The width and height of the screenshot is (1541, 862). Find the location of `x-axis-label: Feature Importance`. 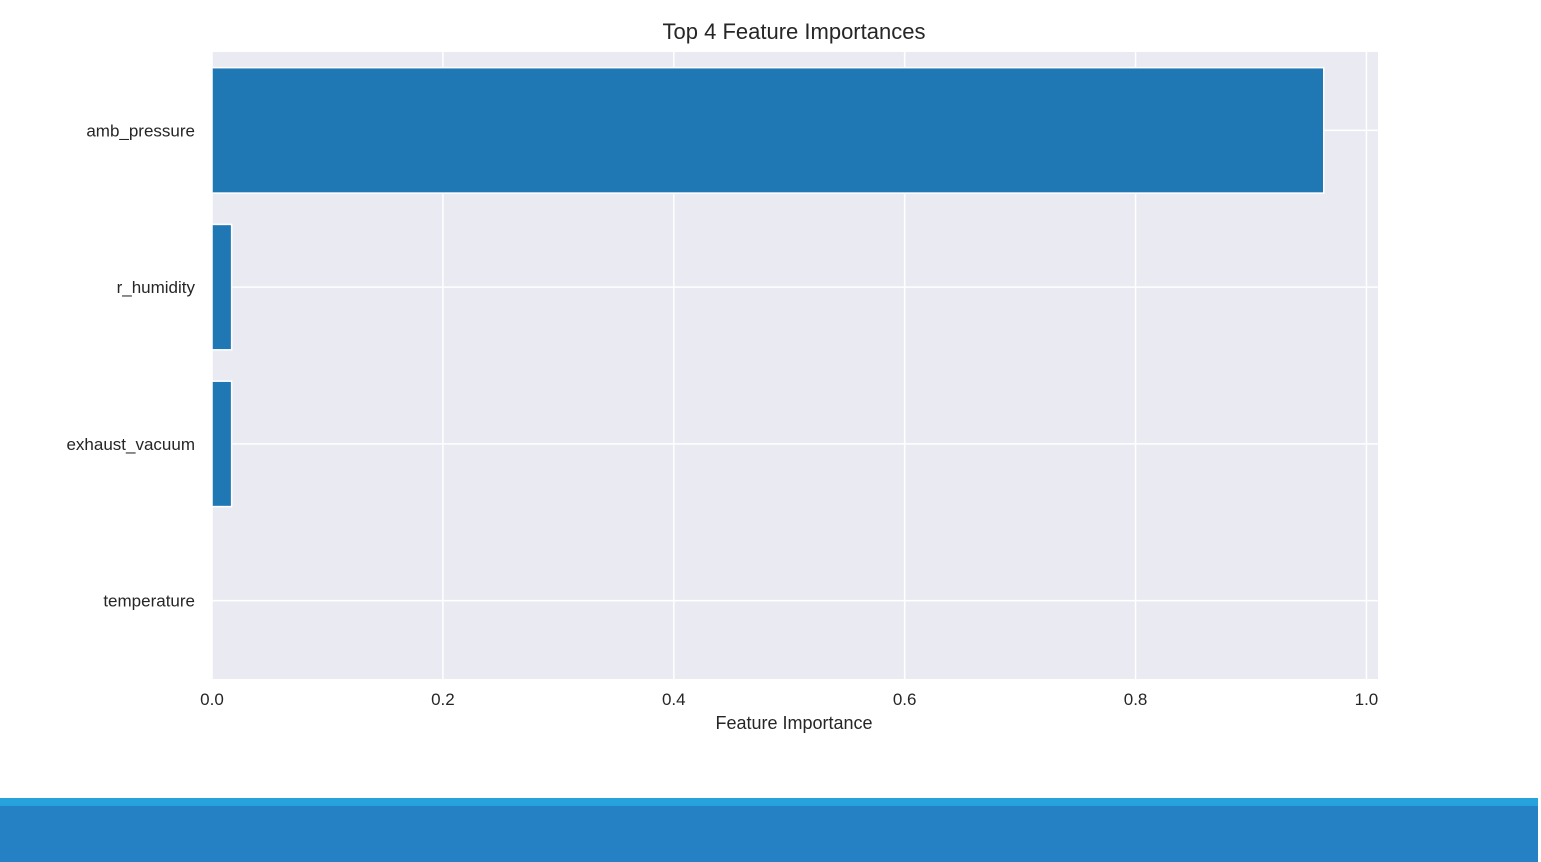

x-axis-label: Feature Importance is located at coordinates (793, 723).